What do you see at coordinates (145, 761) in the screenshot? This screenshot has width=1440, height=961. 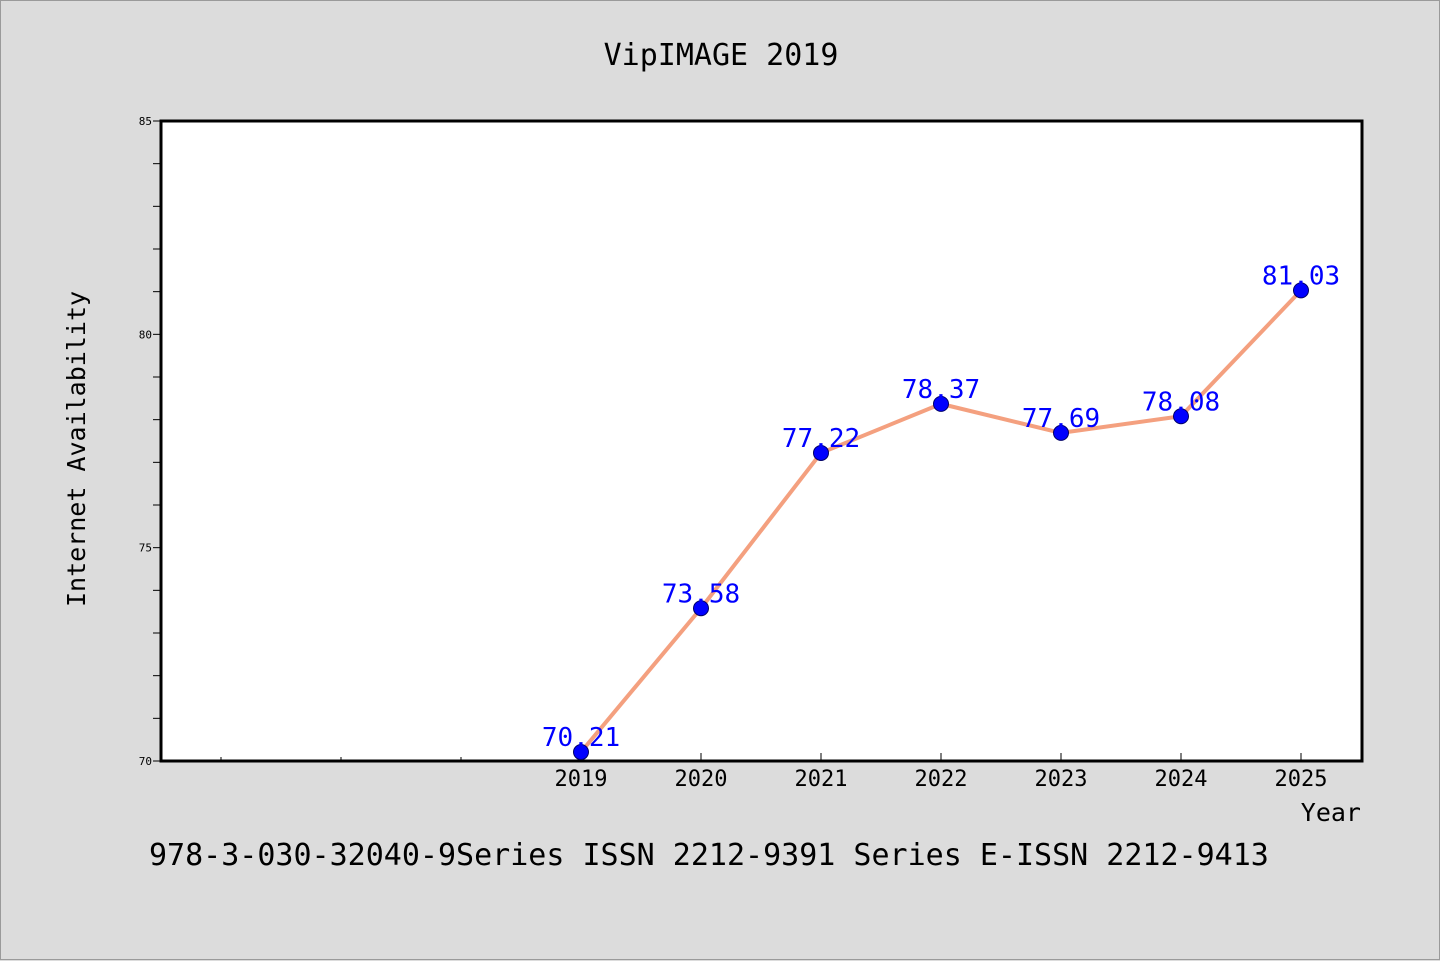 I see `y-tick-label: 70` at bounding box center [145, 761].